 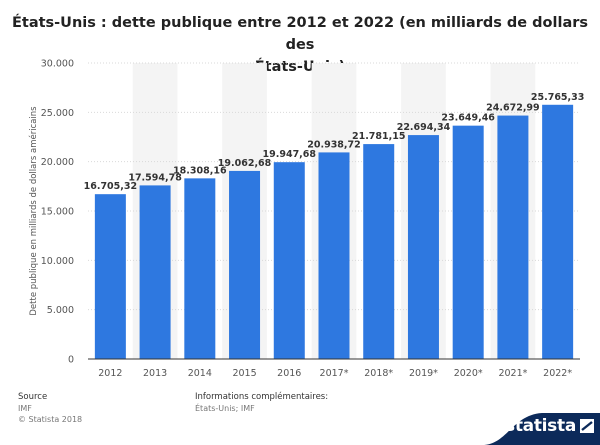 What do you see at coordinates (468, 373) in the screenshot?
I see `x-tick-label: 2020*` at bounding box center [468, 373].